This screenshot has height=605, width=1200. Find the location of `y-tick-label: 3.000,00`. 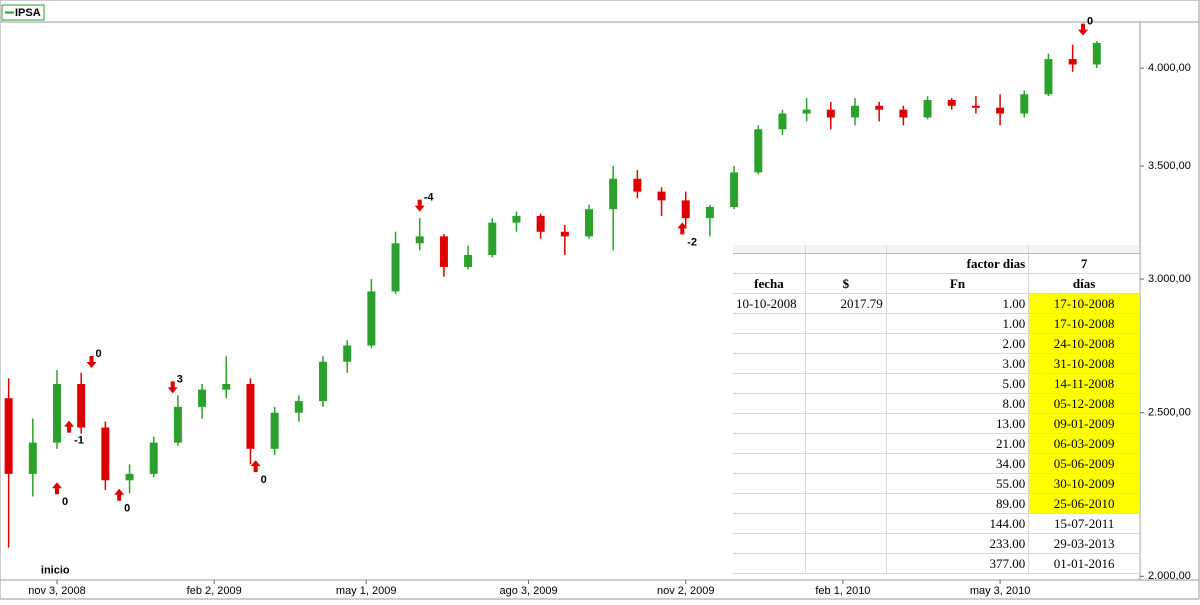

y-tick-label: 3.000,00 is located at coordinates (1169, 279).